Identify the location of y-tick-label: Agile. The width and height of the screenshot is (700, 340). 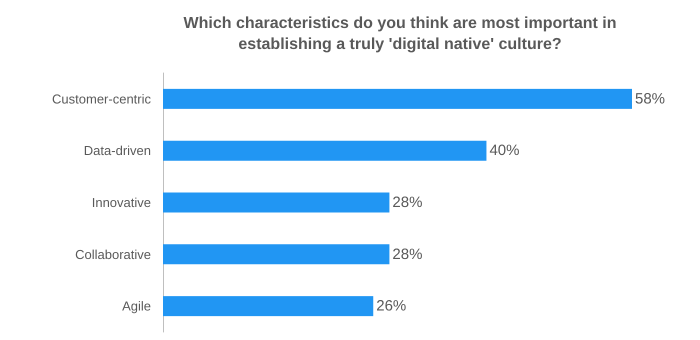
(136, 306).